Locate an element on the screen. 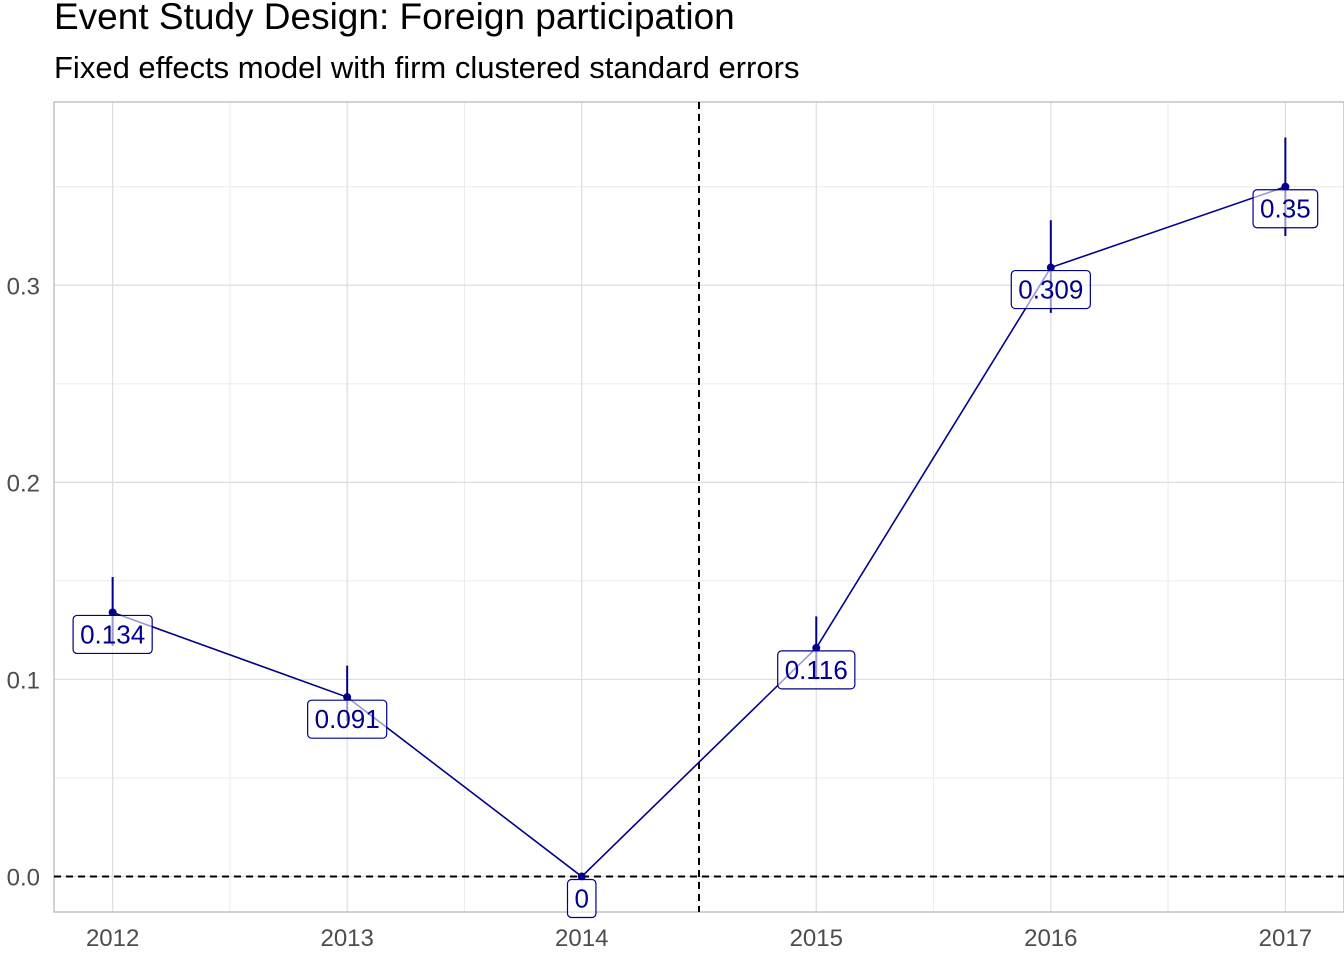 This screenshot has height=960, width=1344. point-label-group: 0.091 is located at coordinates (347, 719).